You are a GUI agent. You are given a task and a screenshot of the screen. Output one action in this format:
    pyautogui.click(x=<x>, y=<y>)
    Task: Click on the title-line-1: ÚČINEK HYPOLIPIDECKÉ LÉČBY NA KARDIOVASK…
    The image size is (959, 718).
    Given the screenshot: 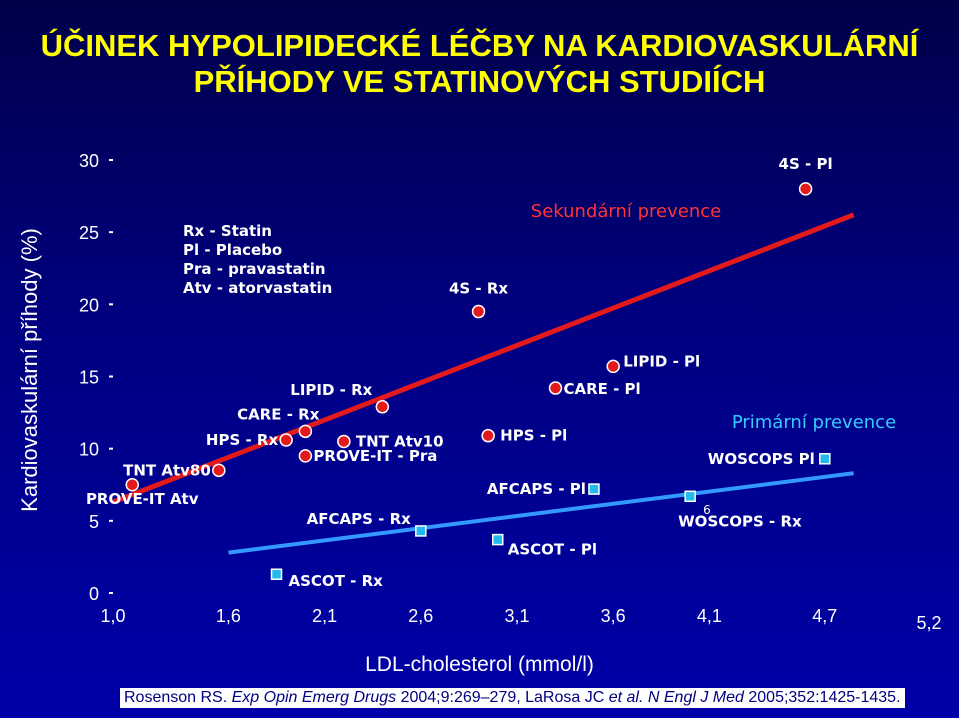 What is the action you would take?
    pyautogui.click(x=479, y=45)
    